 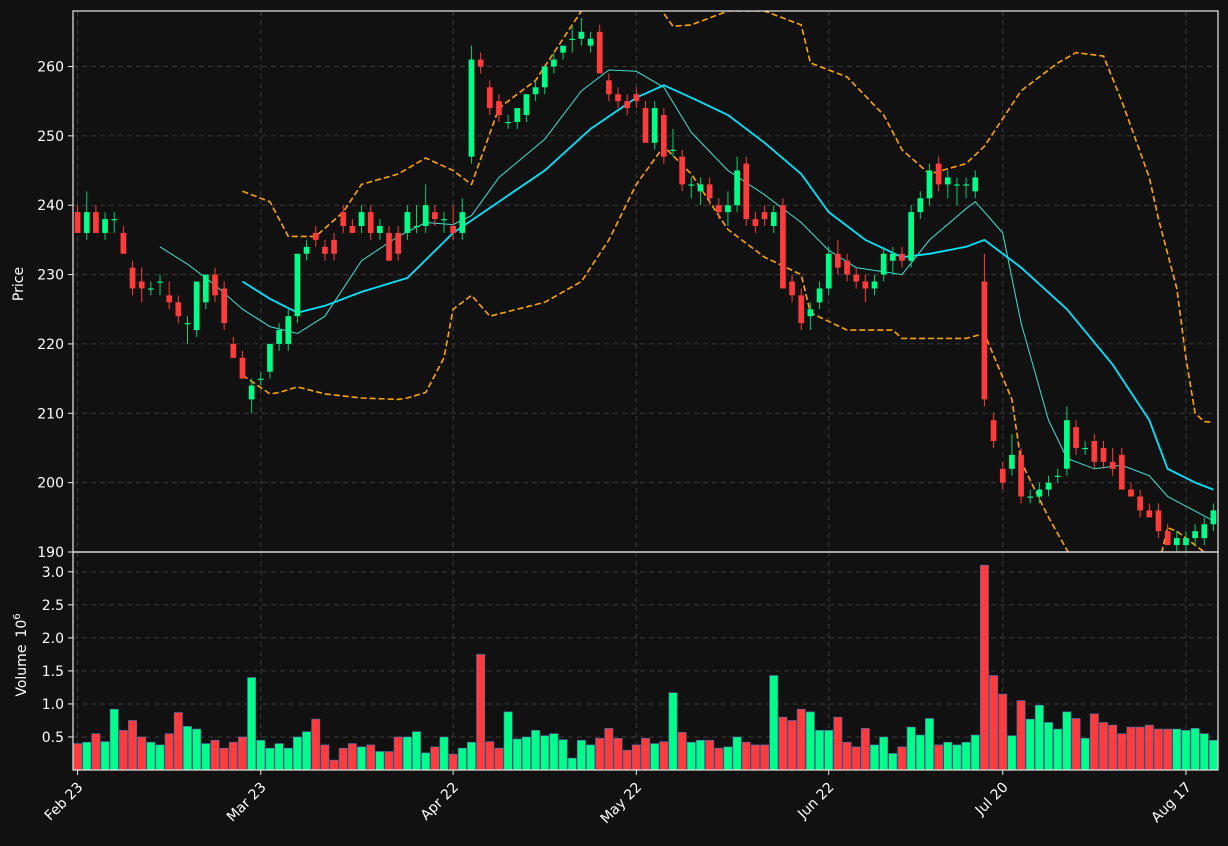 I want to click on volume-axis-unit: 10, so click(x=22, y=629).